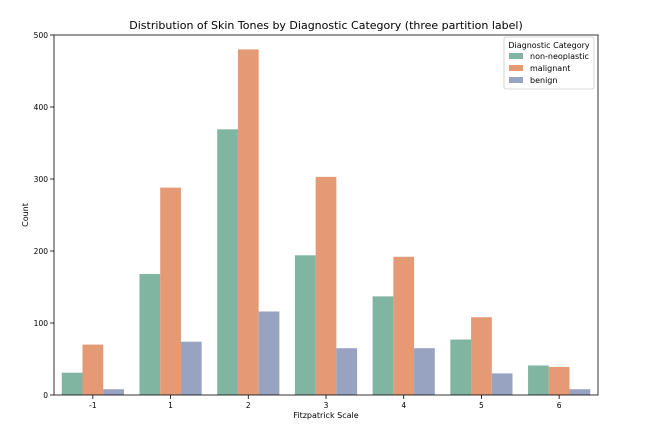 The width and height of the screenshot is (652, 436). I want to click on legend-box, so click(549, 63).